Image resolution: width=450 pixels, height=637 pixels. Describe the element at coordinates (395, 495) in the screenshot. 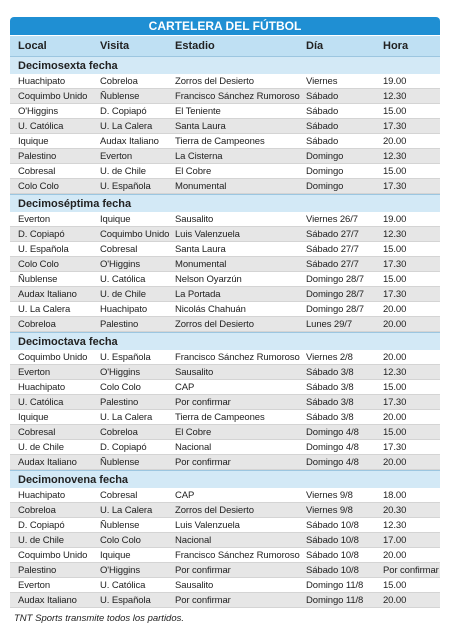

I see `cell: 18.00` at that location.